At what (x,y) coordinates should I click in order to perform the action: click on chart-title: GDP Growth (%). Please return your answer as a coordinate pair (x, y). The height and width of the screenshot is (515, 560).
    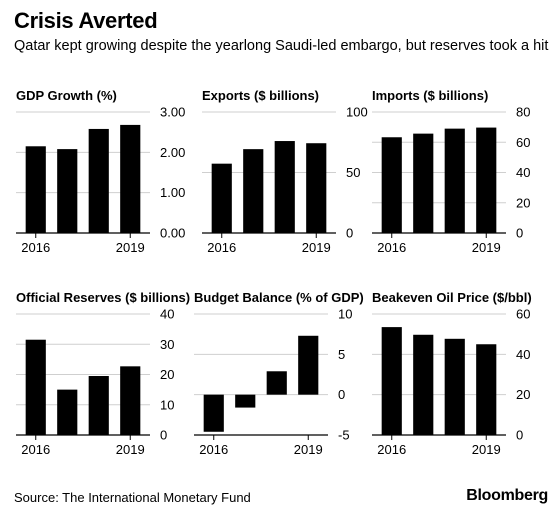
    Looking at the image, I should click on (66, 95).